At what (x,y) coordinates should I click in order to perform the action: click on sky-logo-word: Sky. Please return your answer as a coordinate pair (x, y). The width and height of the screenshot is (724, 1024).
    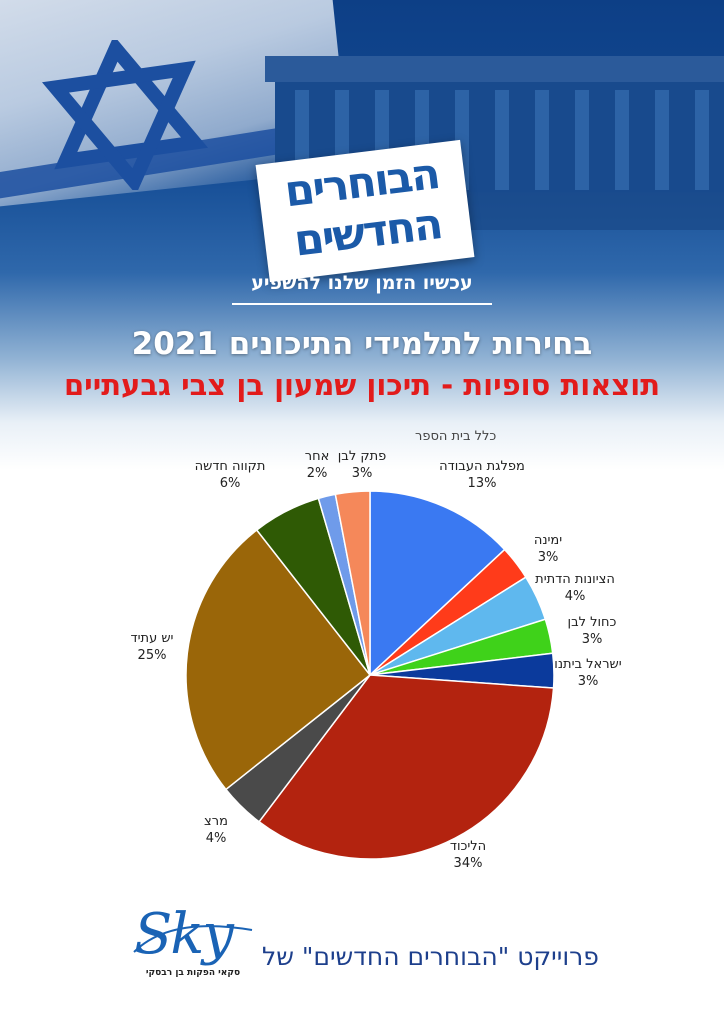
    Looking at the image, I should click on (184, 934).